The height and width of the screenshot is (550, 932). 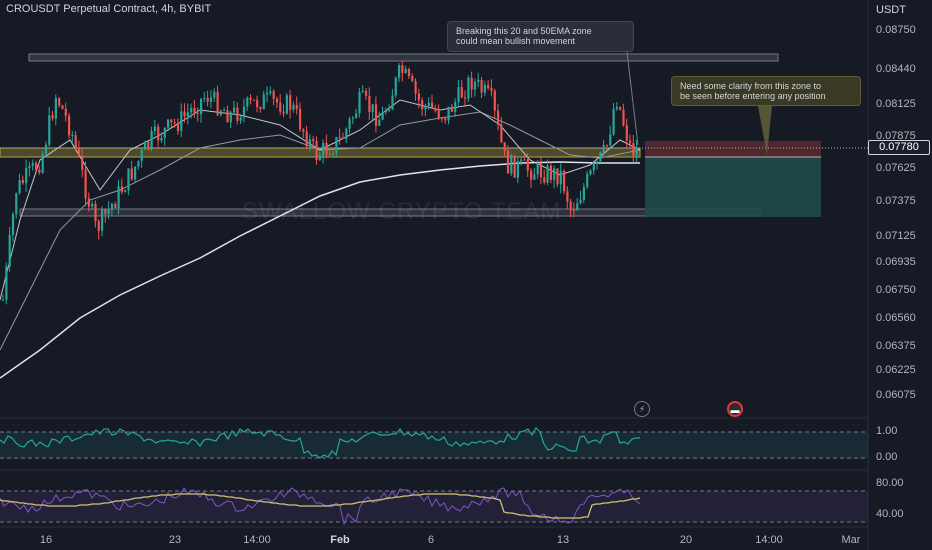 What do you see at coordinates (896, 290) in the screenshot?
I see `price-axis-label: 0.06750` at bounding box center [896, 290].